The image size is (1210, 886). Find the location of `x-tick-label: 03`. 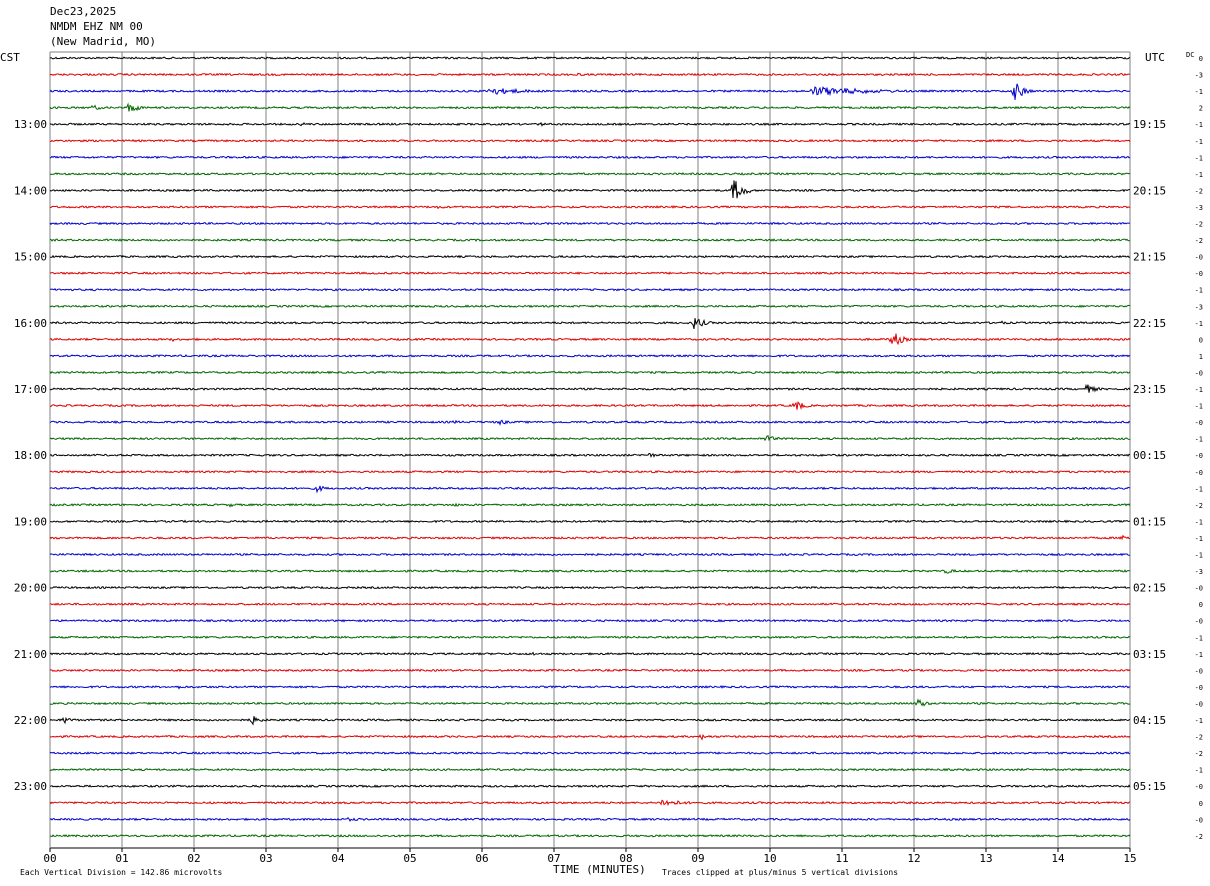

x-tick-label: 03 is located at coordinates (265, 858).